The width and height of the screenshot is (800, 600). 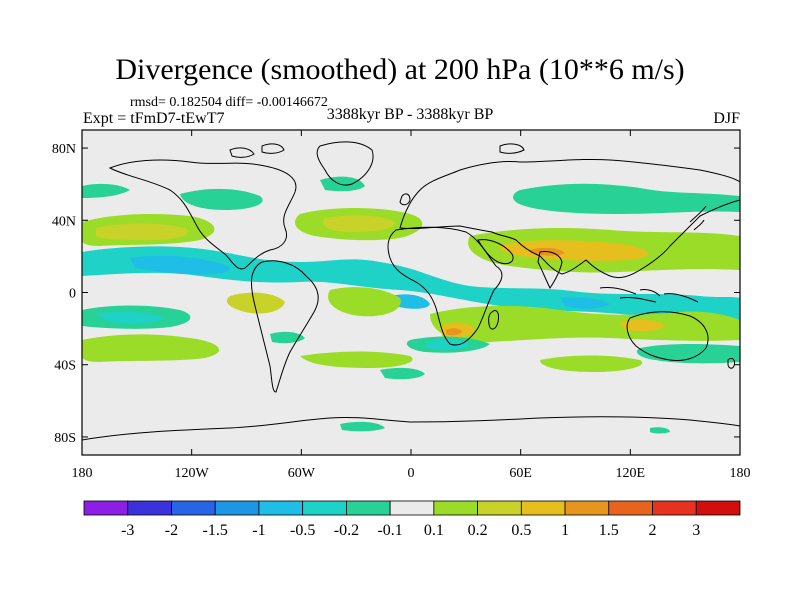 I want to click on neg-band-north, so click(x=411, y=195).